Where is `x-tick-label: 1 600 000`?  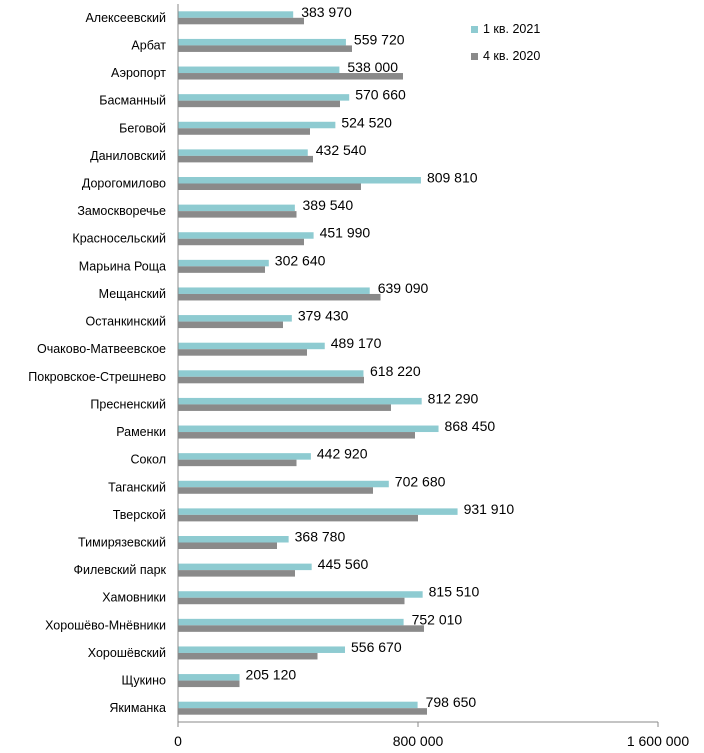 x-tick-label: 1 600 000 is located at coordinates (658, 741).